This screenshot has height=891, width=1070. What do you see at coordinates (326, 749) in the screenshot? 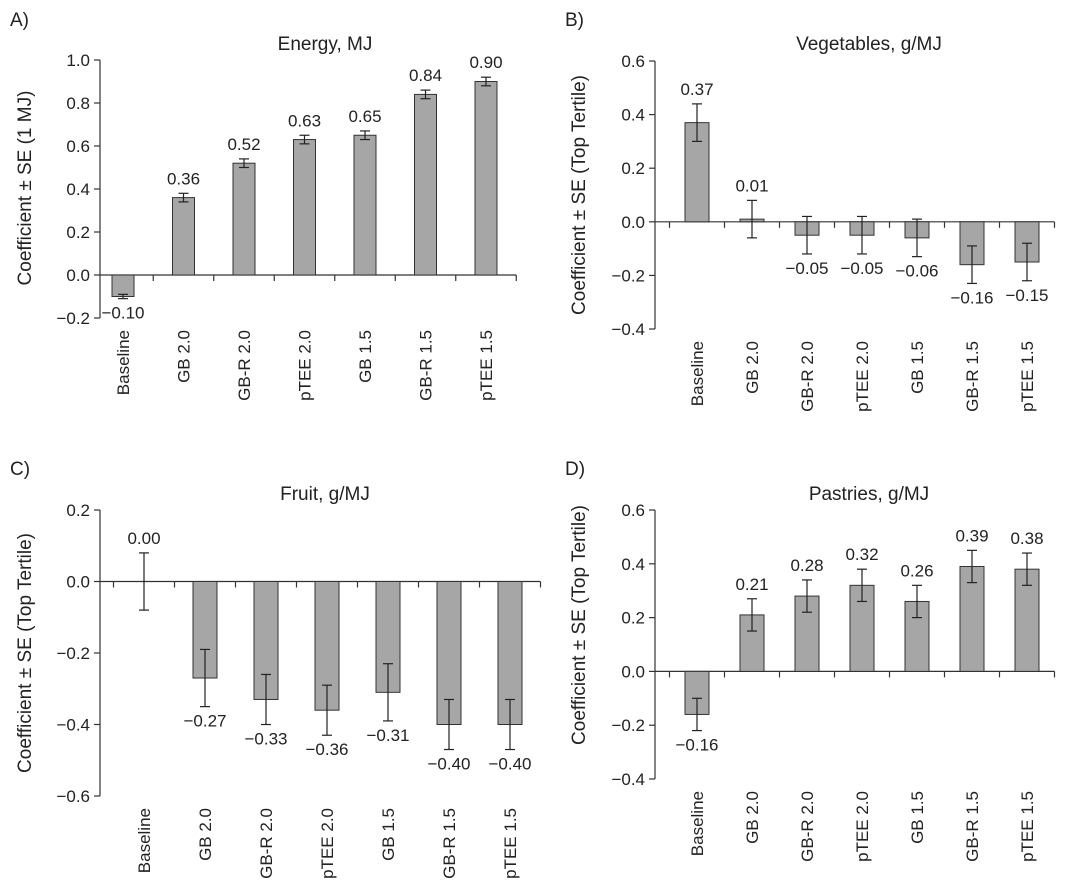
I see `data-label: −0.36` at bounding box center [326, 749].